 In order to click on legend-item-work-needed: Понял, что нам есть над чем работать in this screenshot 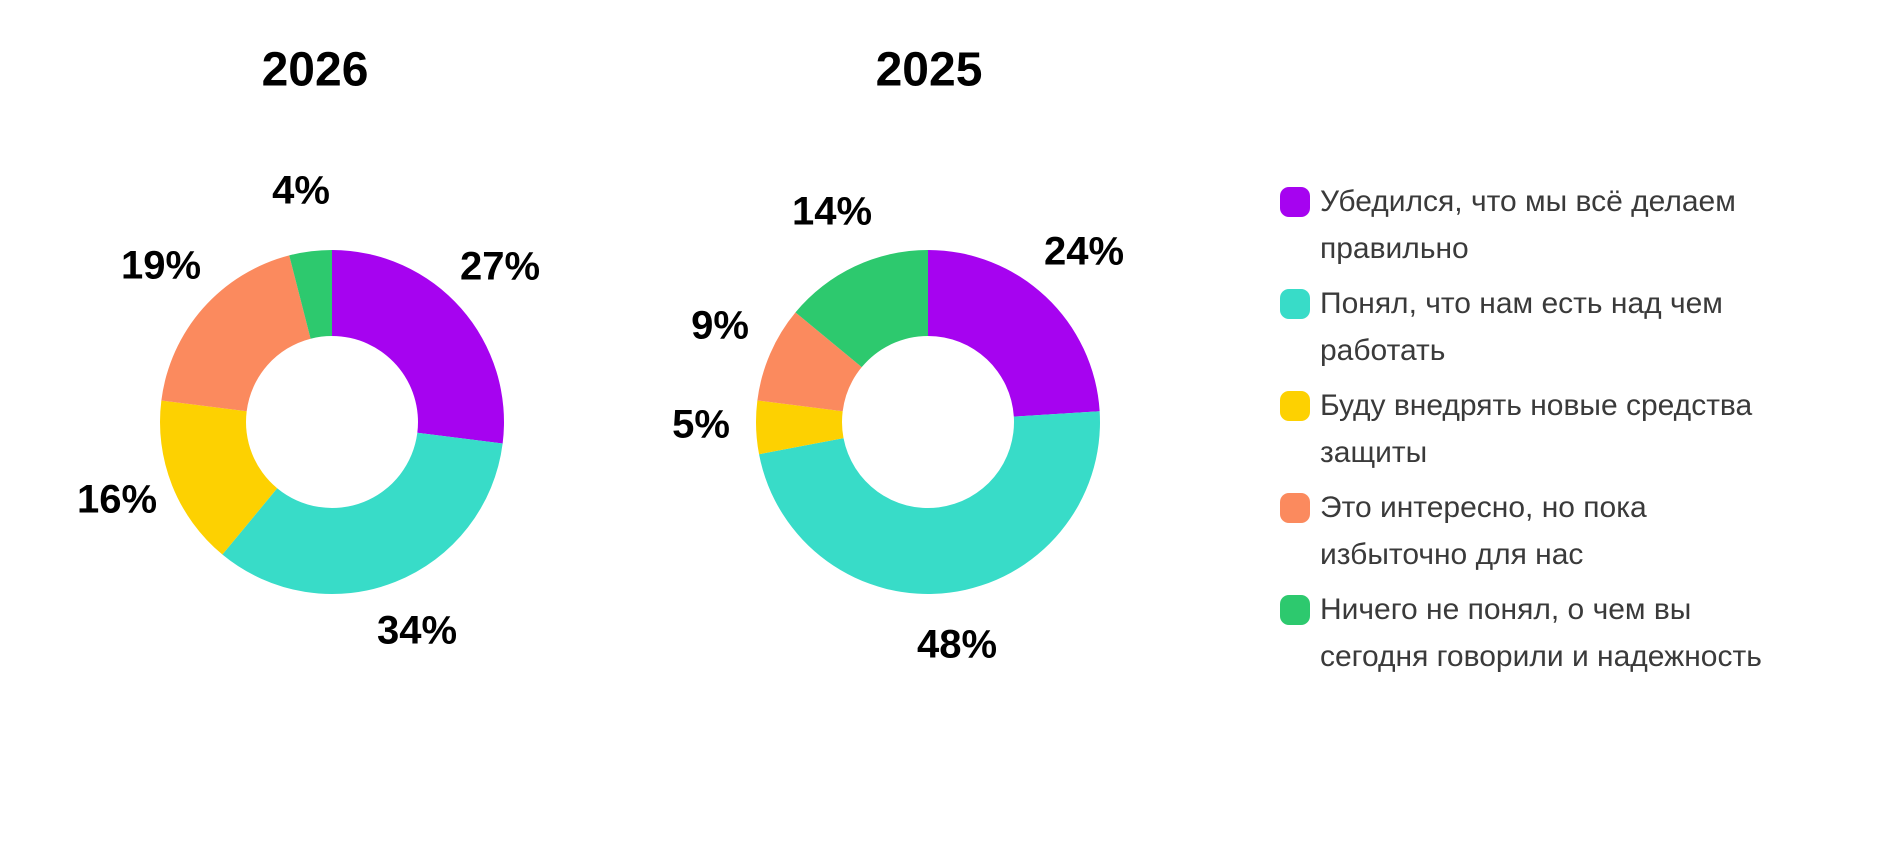, I will do `click(1590, 327)`.